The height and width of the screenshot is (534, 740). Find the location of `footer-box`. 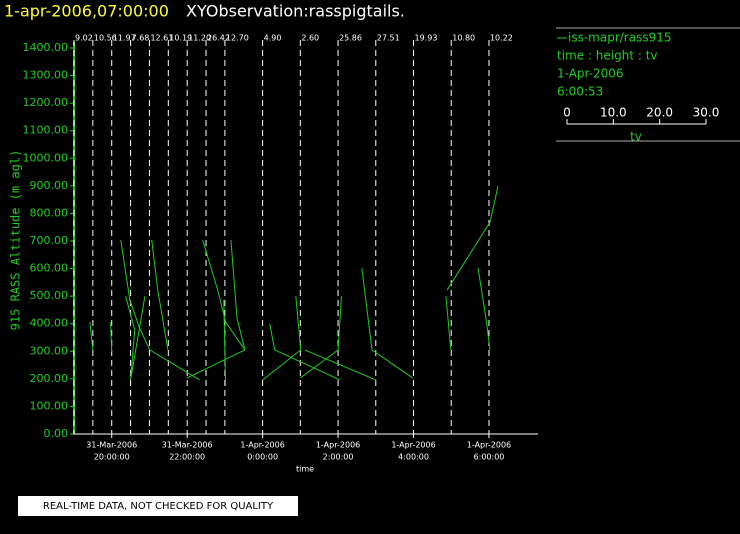

footer-box is located at coordinates (158, 506).